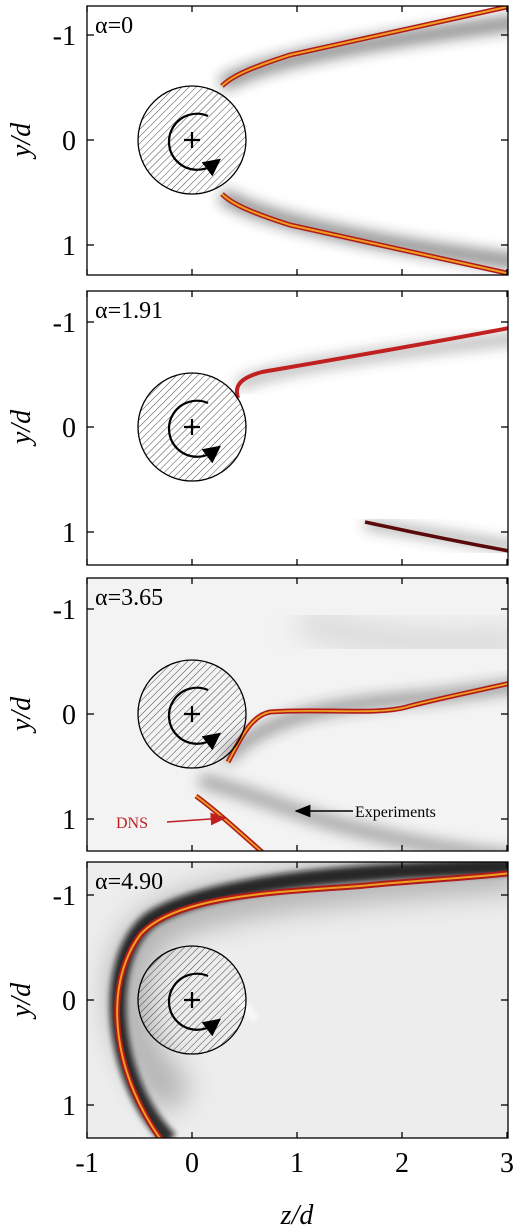 The width and height of the screenshot is (516, 1231). Describe the element at coordinates (192, 1163) in the screenshot. I see `x-tick-label: 0` at that location.